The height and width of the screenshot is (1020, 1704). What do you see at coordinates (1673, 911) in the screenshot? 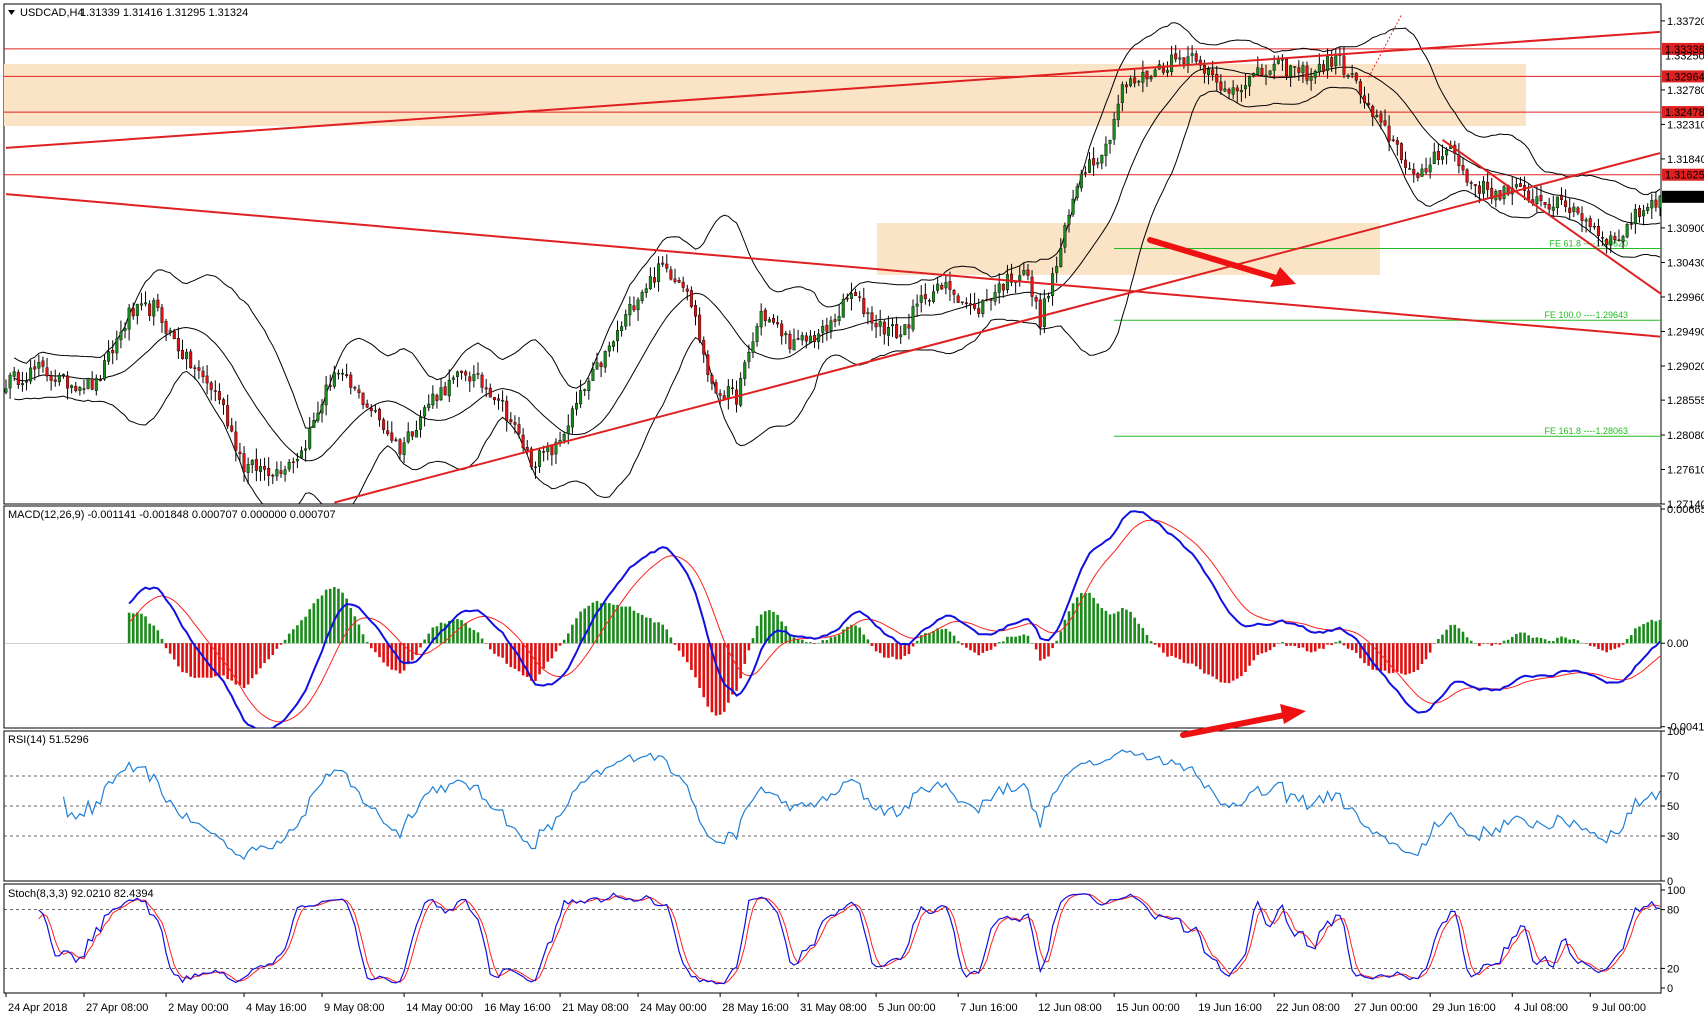
I see `stoch-tick-label: 80` at bounding box center [1673, 911].